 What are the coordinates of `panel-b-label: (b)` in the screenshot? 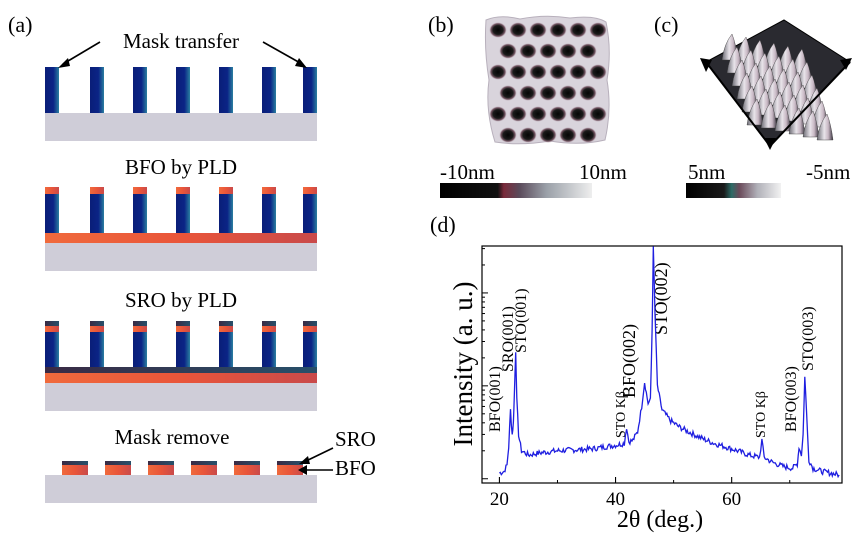 It's located at (441, 24).